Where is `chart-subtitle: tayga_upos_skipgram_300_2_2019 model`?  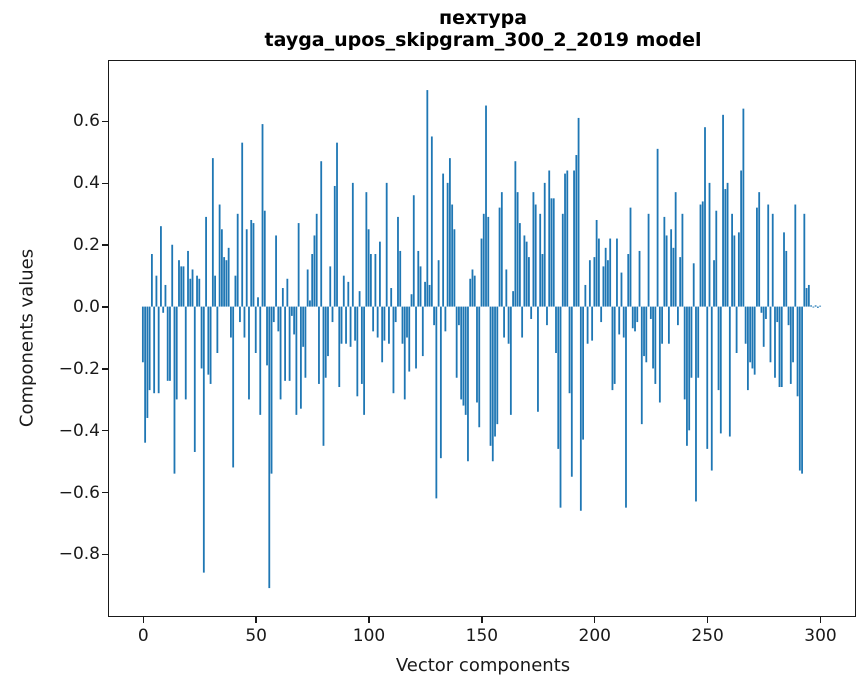
chart-subtitle: tayga_upos_skipgram_300_2_2019 model is located at coordinates (483, 40).